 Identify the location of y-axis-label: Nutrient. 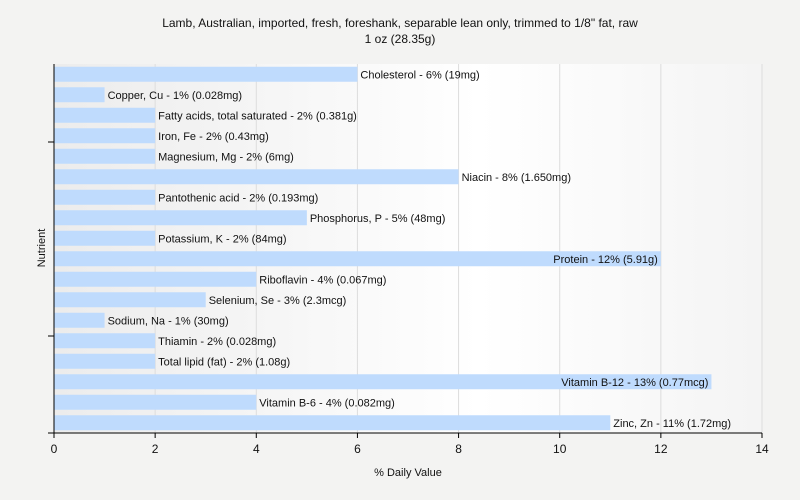
(42, 248).